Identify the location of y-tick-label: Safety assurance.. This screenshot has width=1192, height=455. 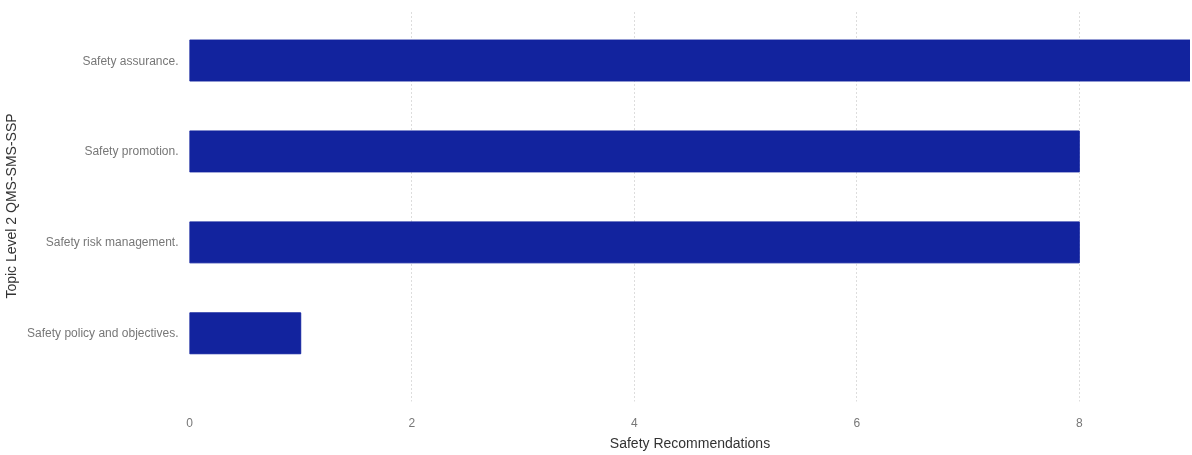
(130, 60).